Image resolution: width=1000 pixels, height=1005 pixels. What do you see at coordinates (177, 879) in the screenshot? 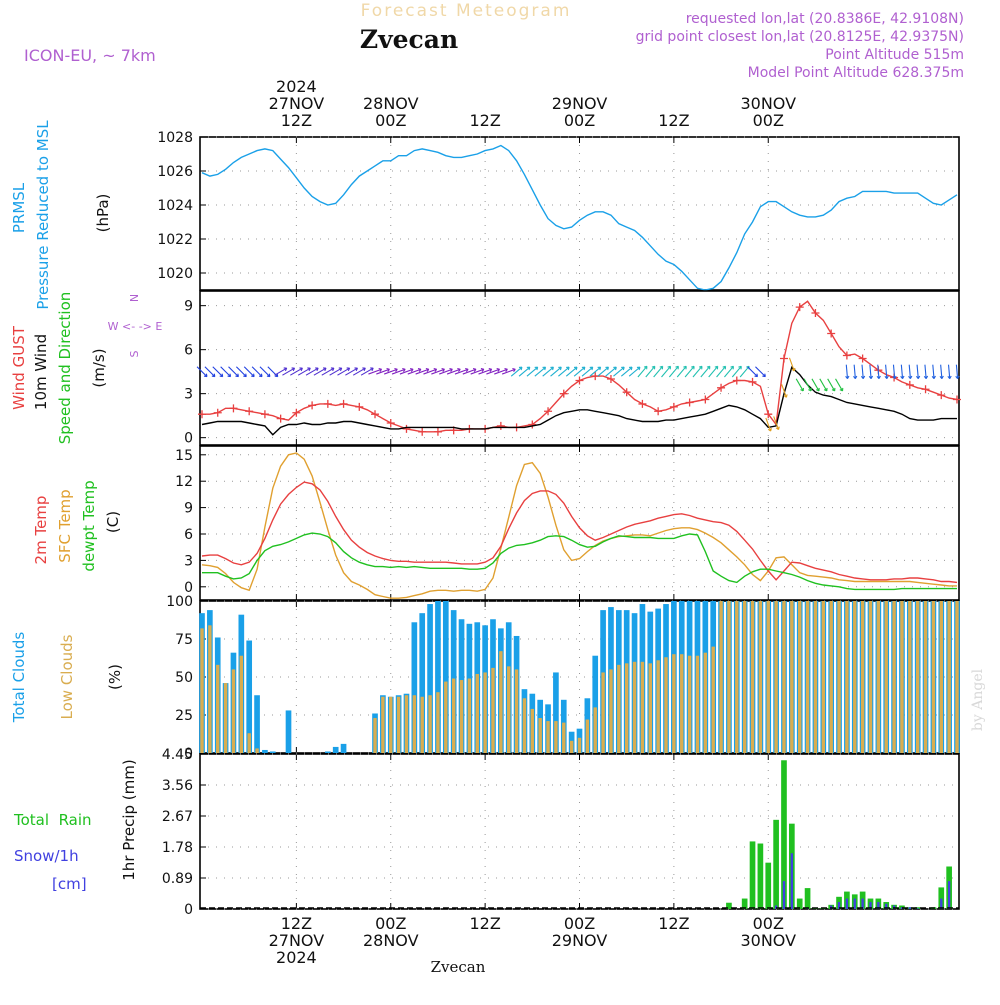
I see `precip-ytick-label: 0.89` at bounding box center [177, 879].